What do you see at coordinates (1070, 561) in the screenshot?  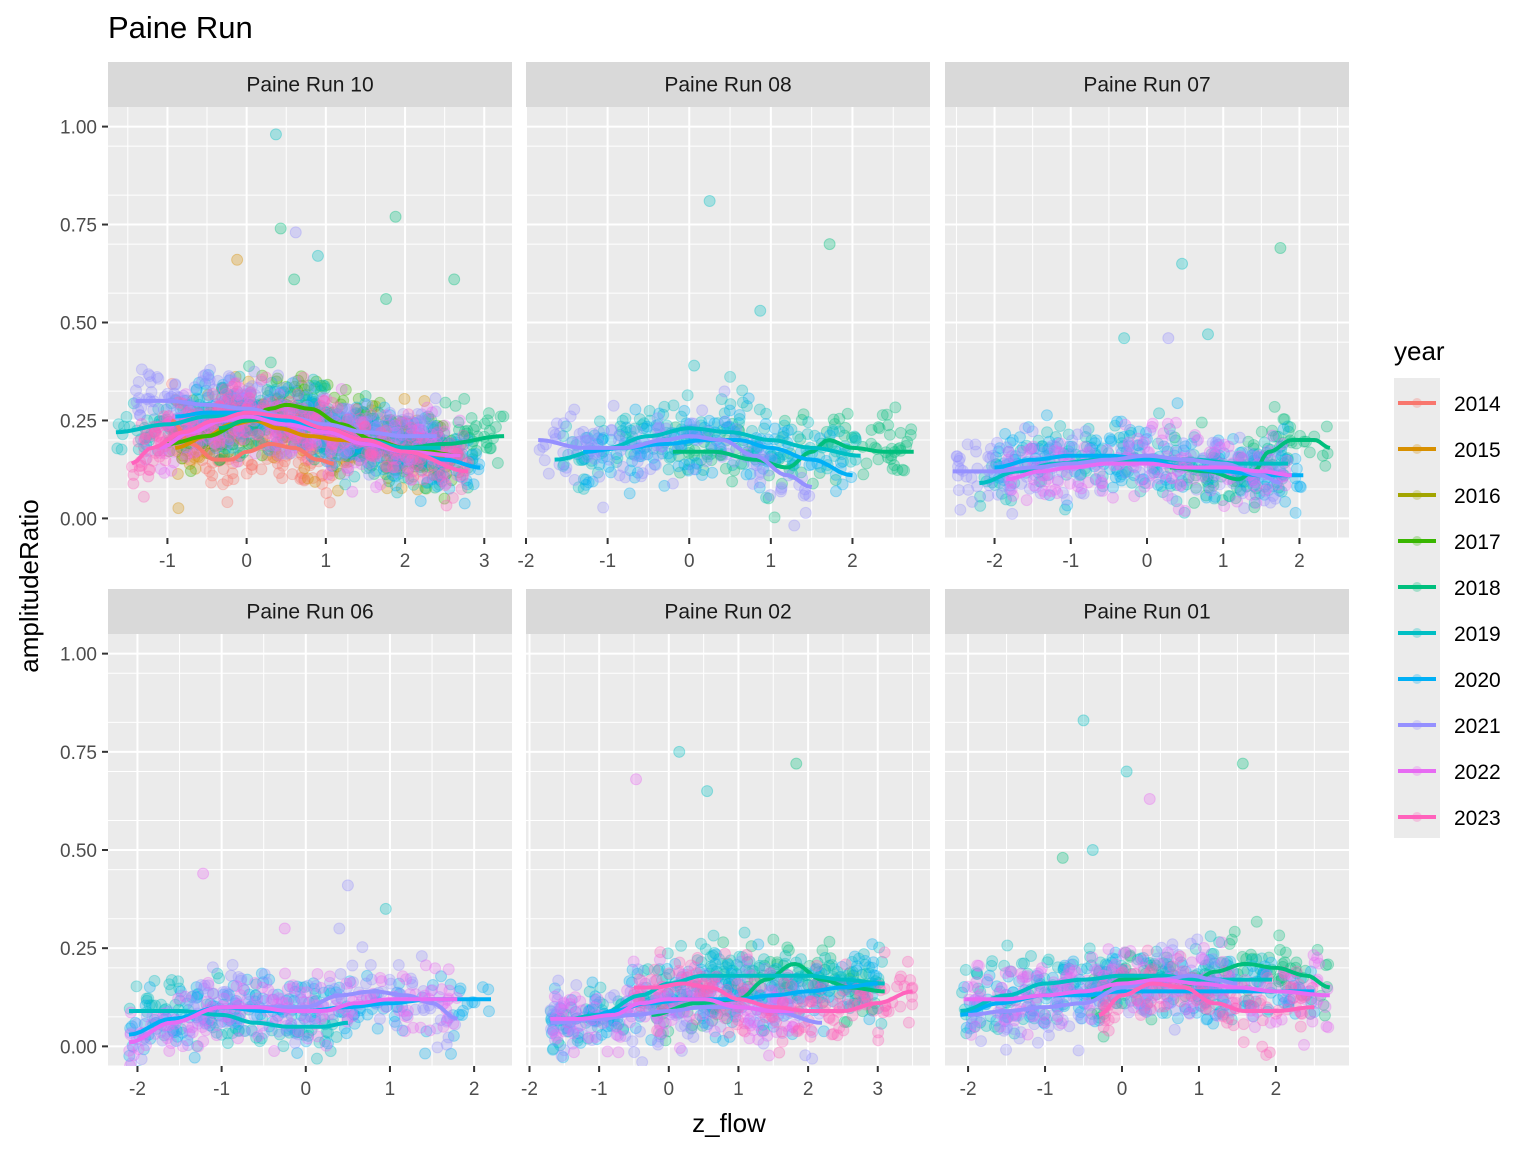 I see `x-tick-label: -1` at bounding box center [1070, 561].